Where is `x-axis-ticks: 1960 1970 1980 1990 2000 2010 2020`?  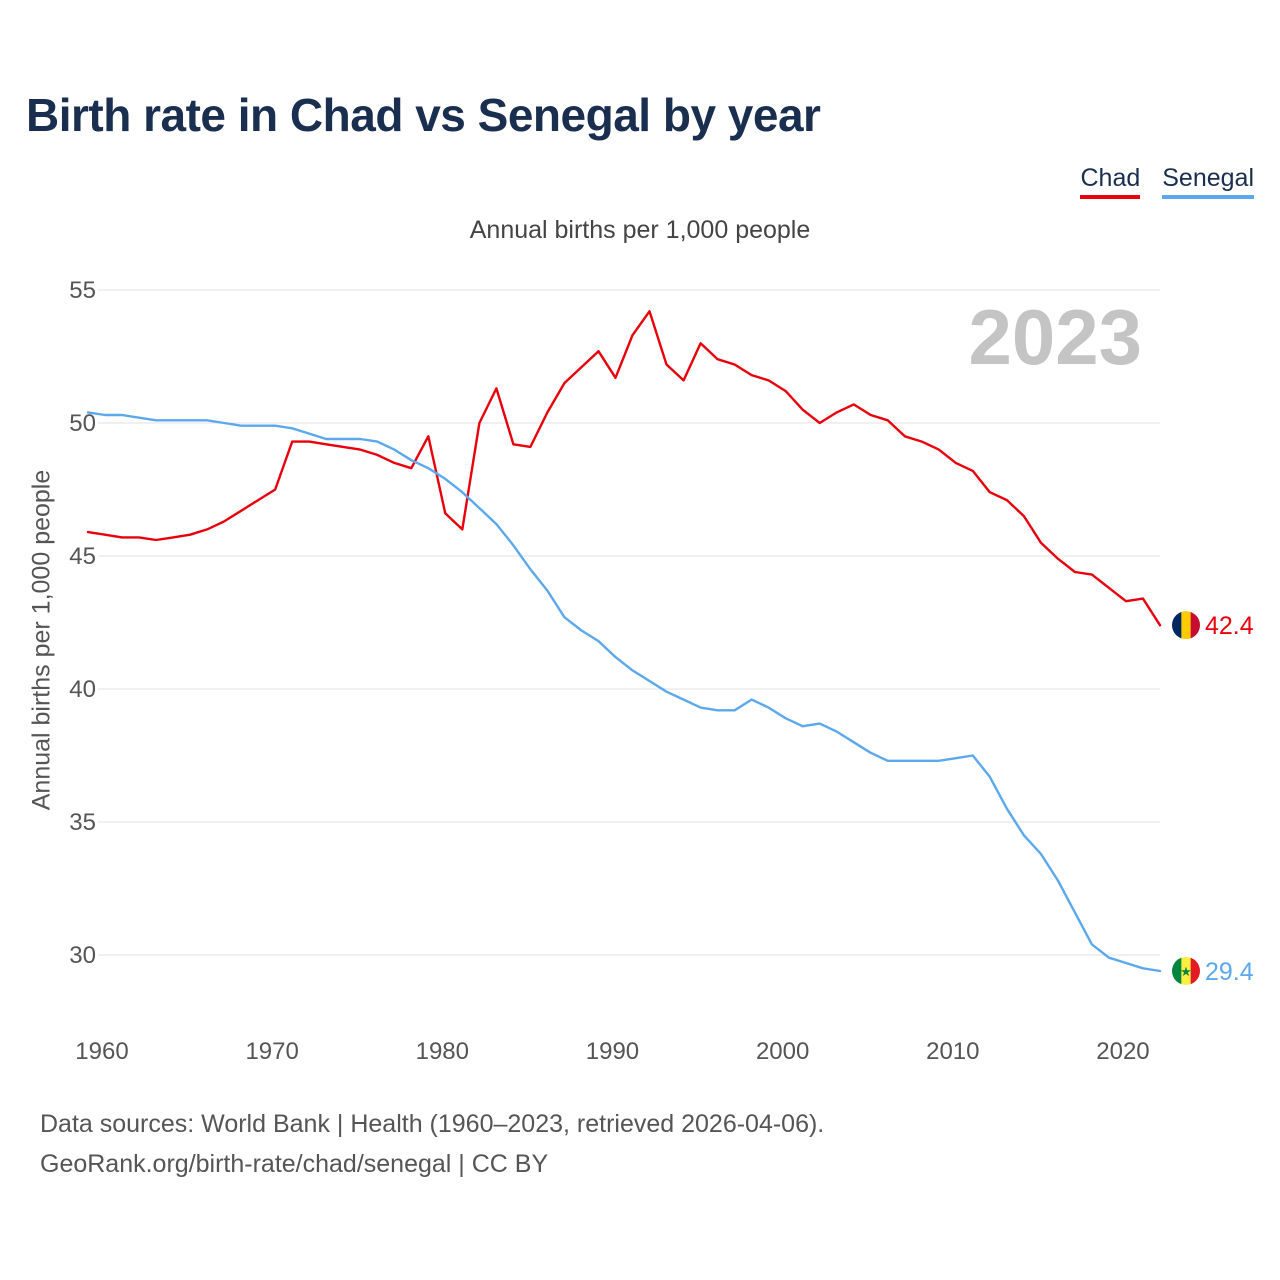 x-axis-ticks: 1960 1970 1980 1990 2000 2010 2020 is located at coordinates (612, 1051).